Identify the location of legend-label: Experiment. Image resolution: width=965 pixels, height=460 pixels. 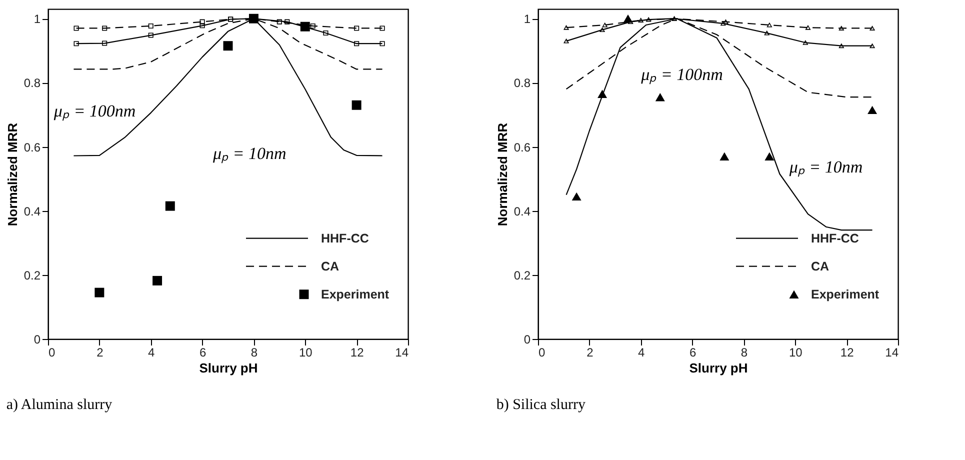
(845, 294).